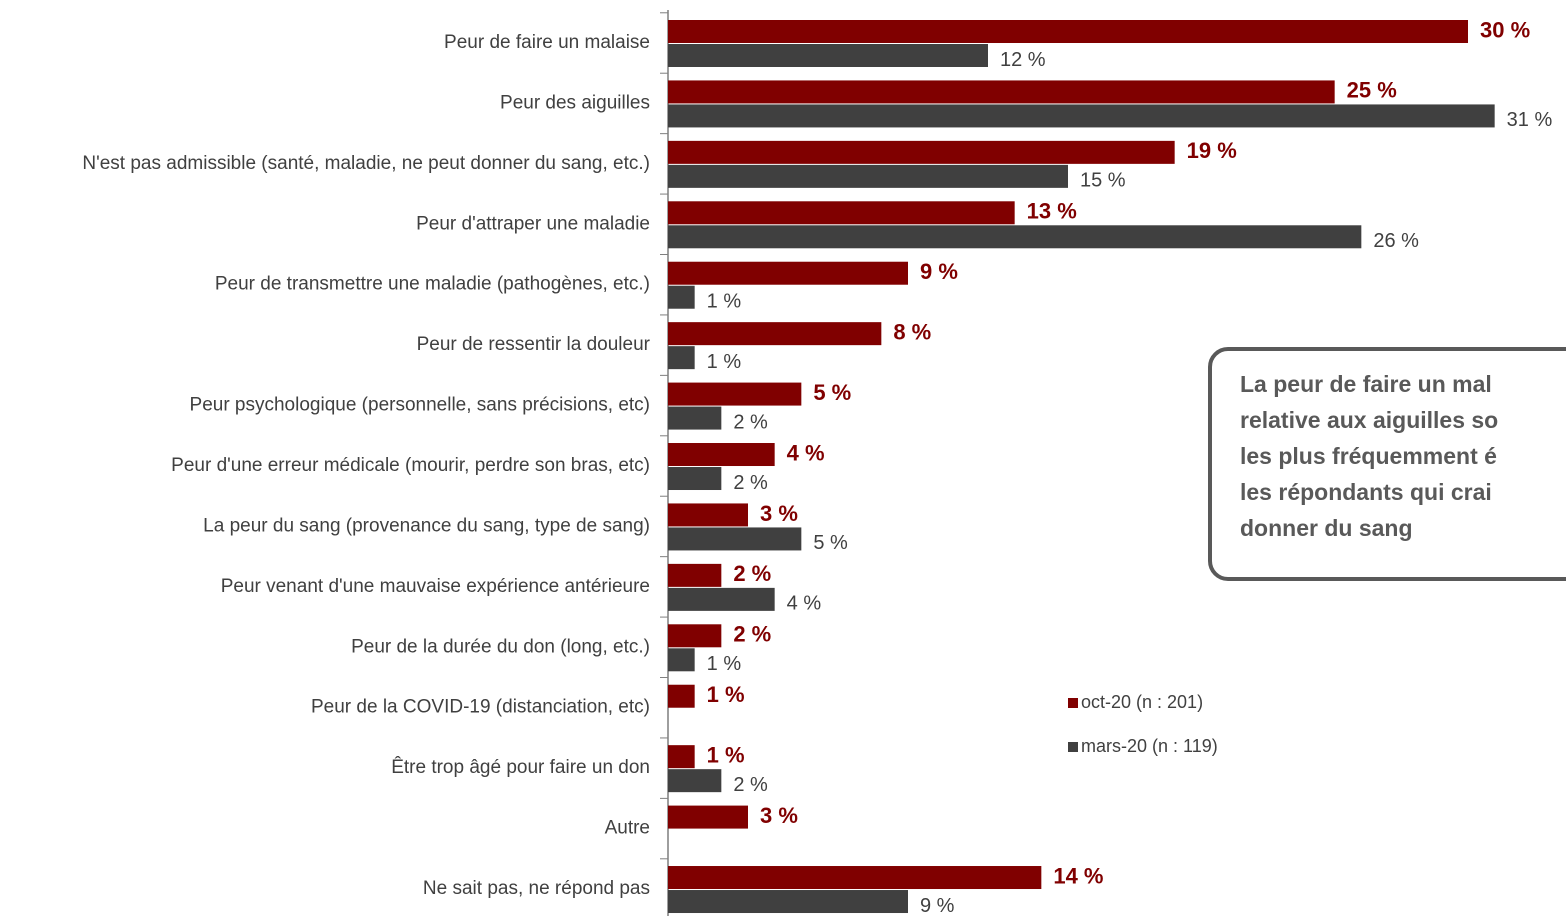 The image size is (1566, 916). I want to click on value-label: 13 %, so click(1052, 211).